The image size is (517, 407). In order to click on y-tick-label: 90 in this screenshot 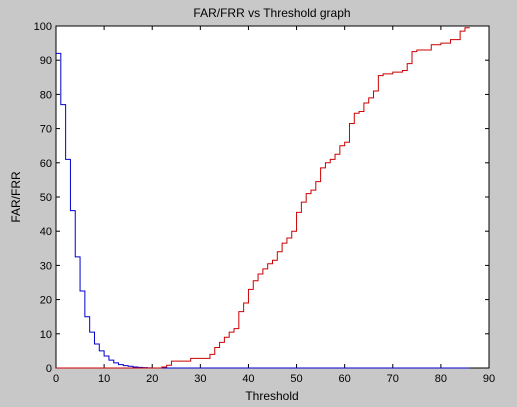, I will do `click(46, 61)`.